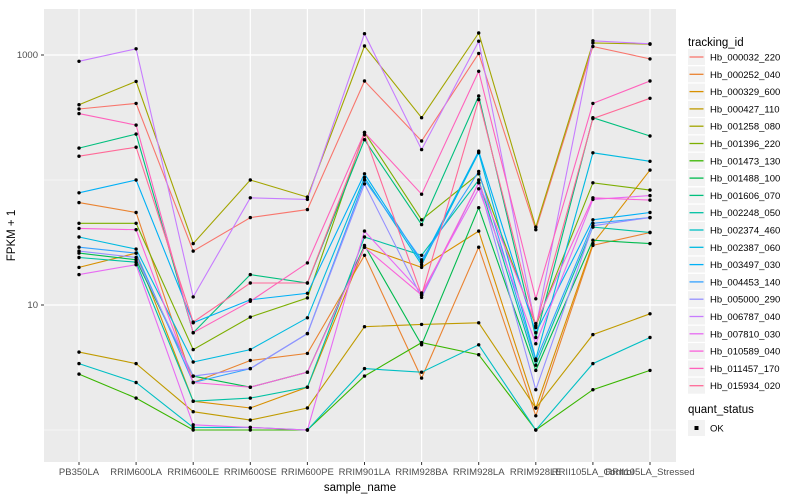 This screenshot has width=800, height=500. I want to click on legend-item: Hb_011457_170, so click(734, 368).